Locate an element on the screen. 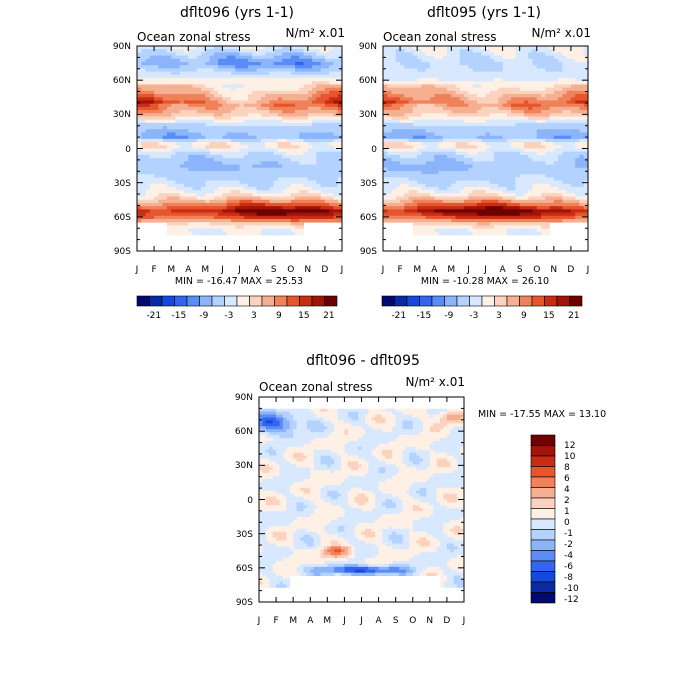 The image size is (700, 700). panel-2-subtitle: Ocean zonal stress is located at coordinates (439, 37).